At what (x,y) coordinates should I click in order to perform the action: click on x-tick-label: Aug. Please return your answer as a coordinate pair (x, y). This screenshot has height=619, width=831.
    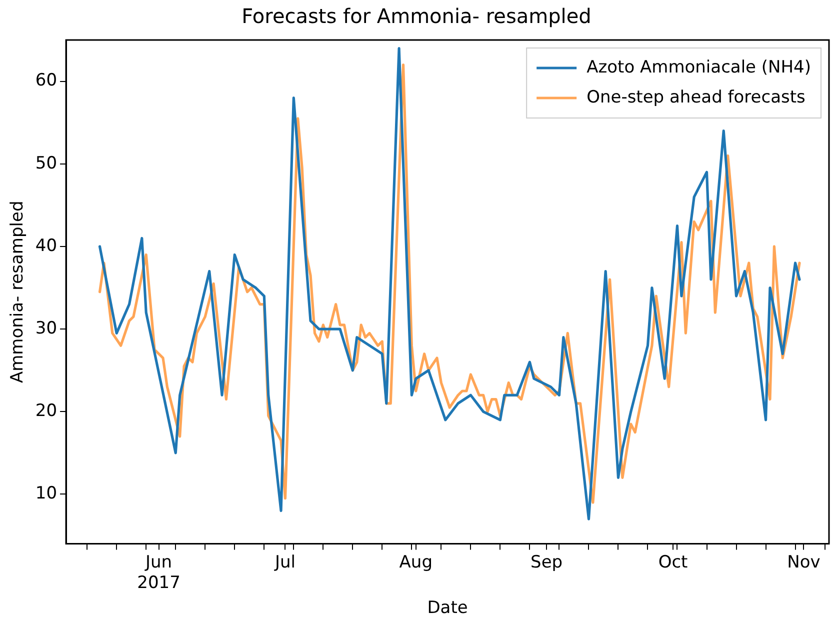
    Looking at the image, I should click on (416, 562).